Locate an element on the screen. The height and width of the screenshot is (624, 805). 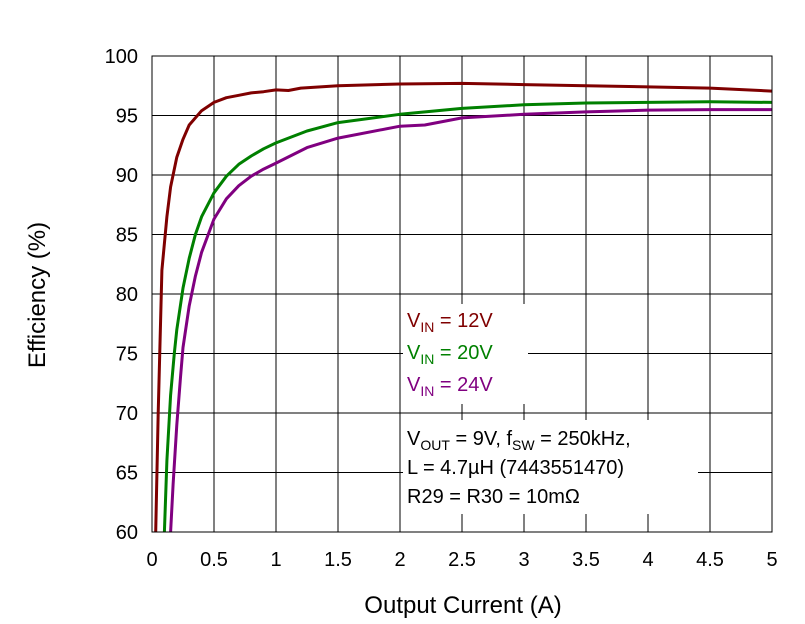
legend-entry-vin-12v: VIN = 12V is located at coordinates (450, 322).